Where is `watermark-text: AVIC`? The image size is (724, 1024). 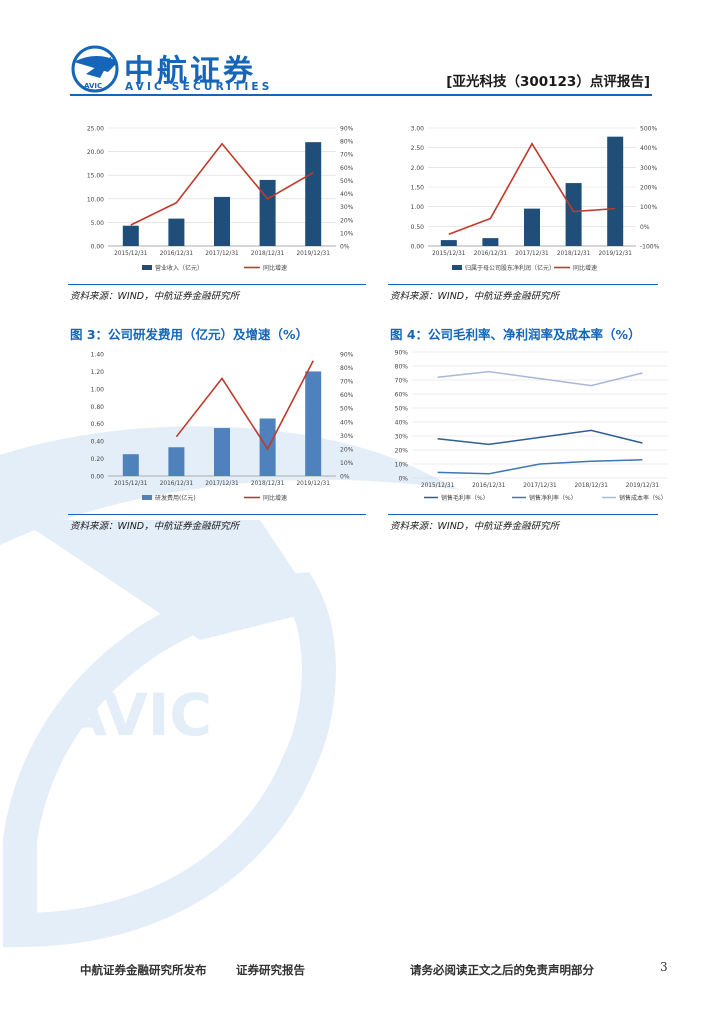
watermark-text: AVIC is located at coordinates (137, 715).